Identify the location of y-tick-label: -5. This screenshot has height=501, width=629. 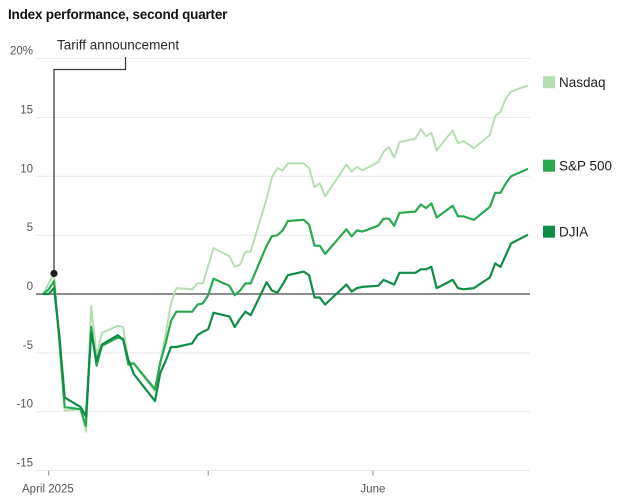
(28, 346).